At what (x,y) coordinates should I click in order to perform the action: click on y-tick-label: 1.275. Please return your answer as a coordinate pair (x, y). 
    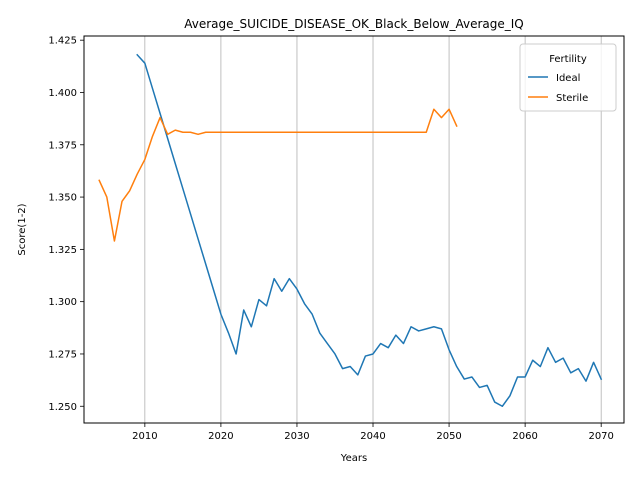
    Looking at the image, I should click on (62, 354).